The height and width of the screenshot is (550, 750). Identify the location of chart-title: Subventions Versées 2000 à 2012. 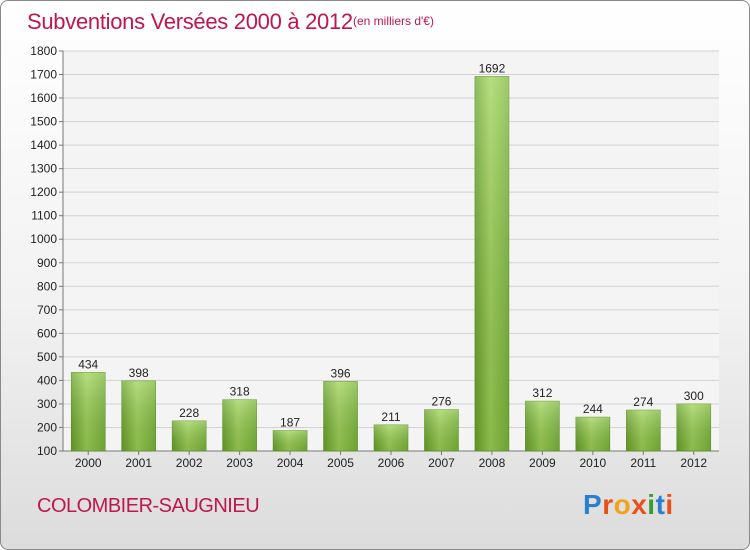
(190, 21).